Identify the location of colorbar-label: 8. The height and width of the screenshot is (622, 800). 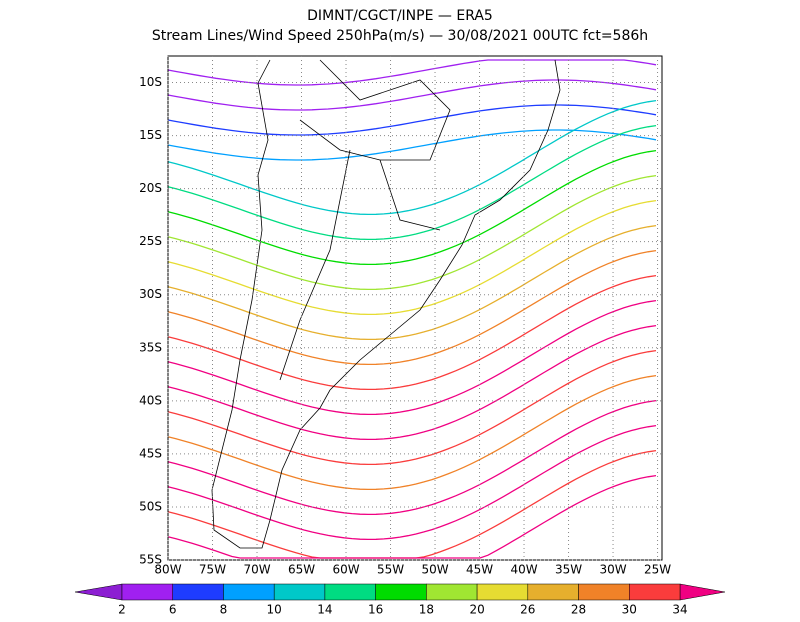
(224, 610).